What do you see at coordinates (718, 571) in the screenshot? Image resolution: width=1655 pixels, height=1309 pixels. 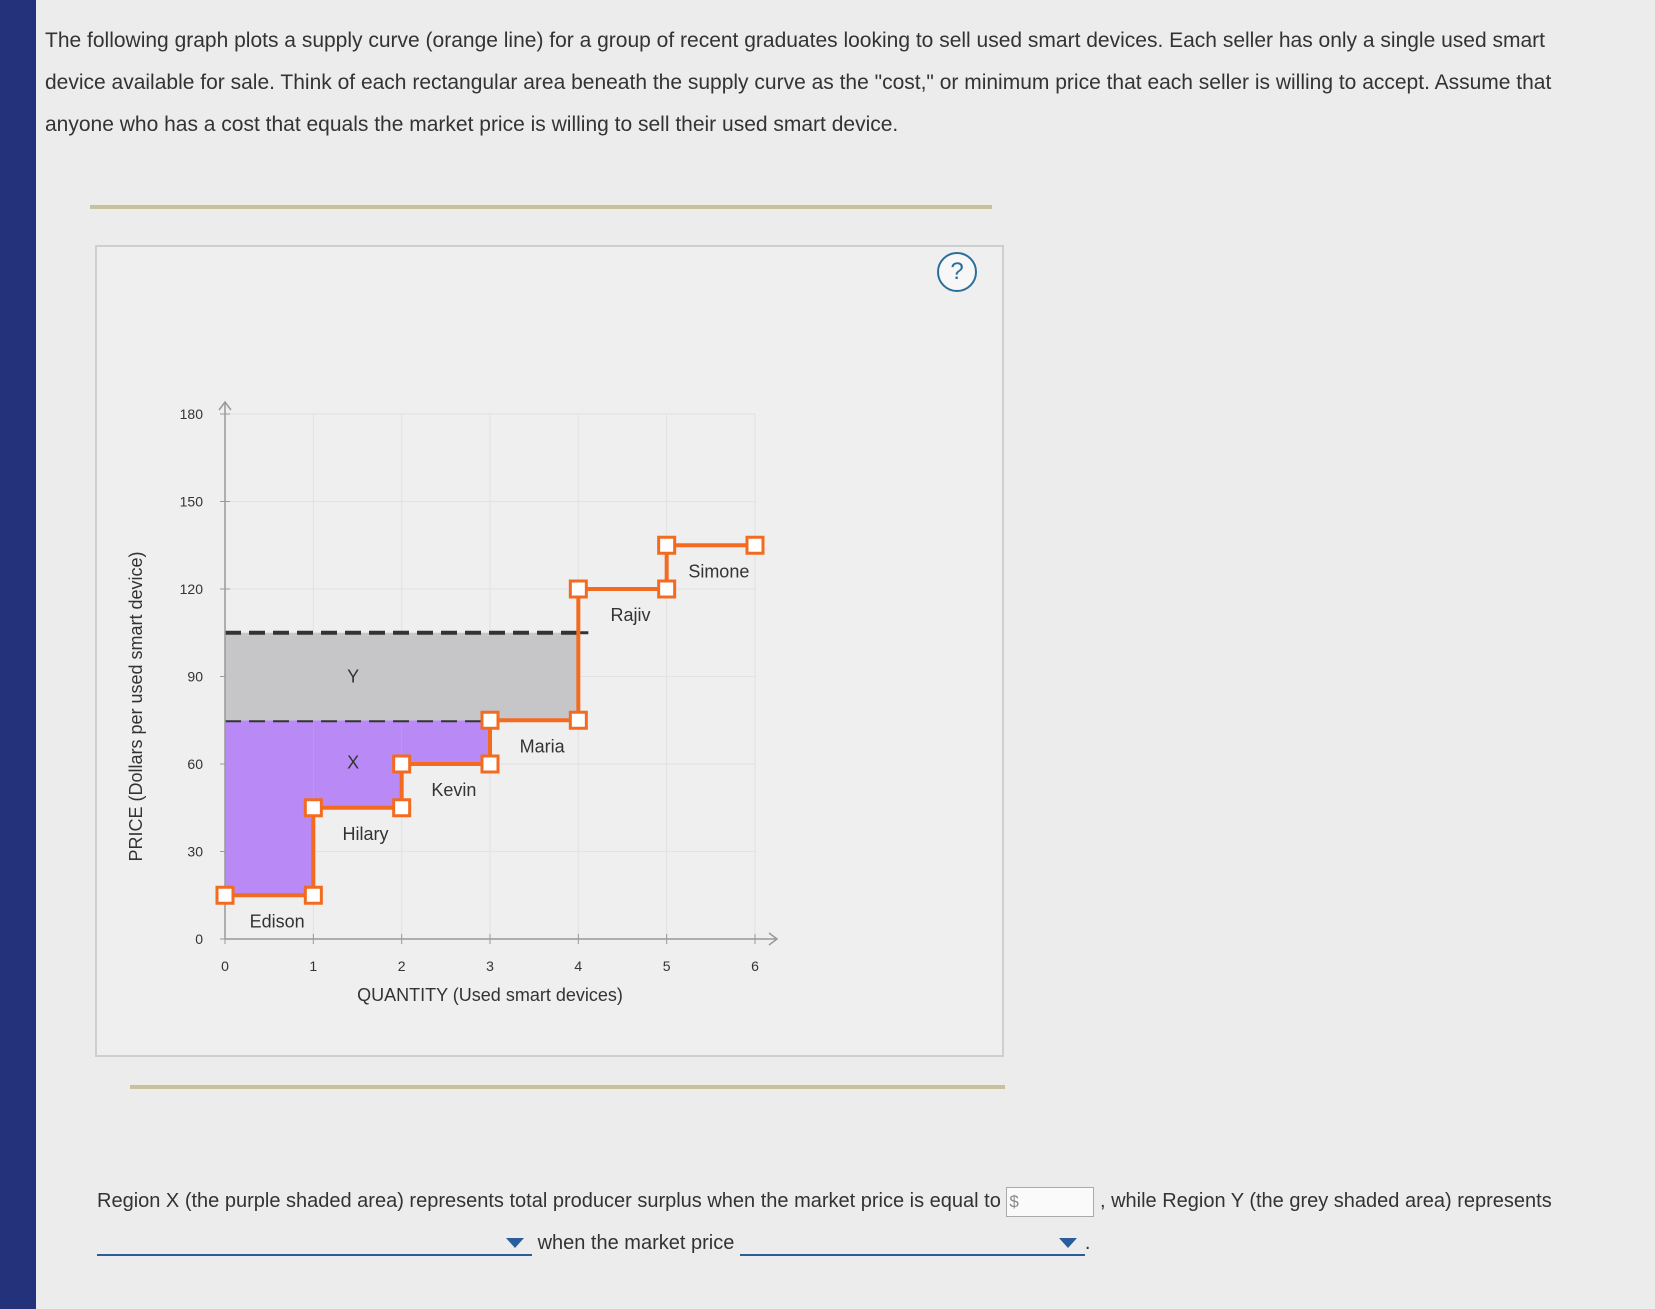 I see `seller-label: Simone` at bounding box center [718, 571].